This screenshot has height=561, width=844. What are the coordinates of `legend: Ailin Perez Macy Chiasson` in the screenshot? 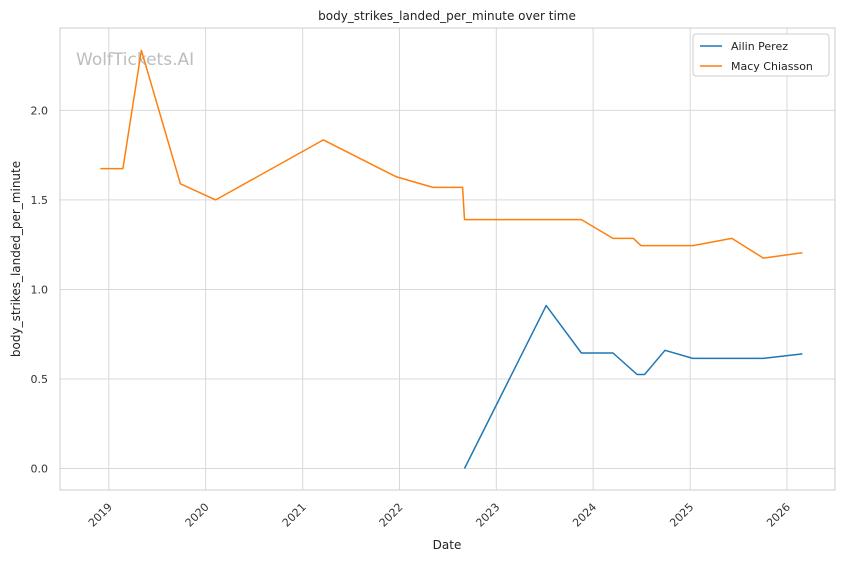 It's located at (761, 55).